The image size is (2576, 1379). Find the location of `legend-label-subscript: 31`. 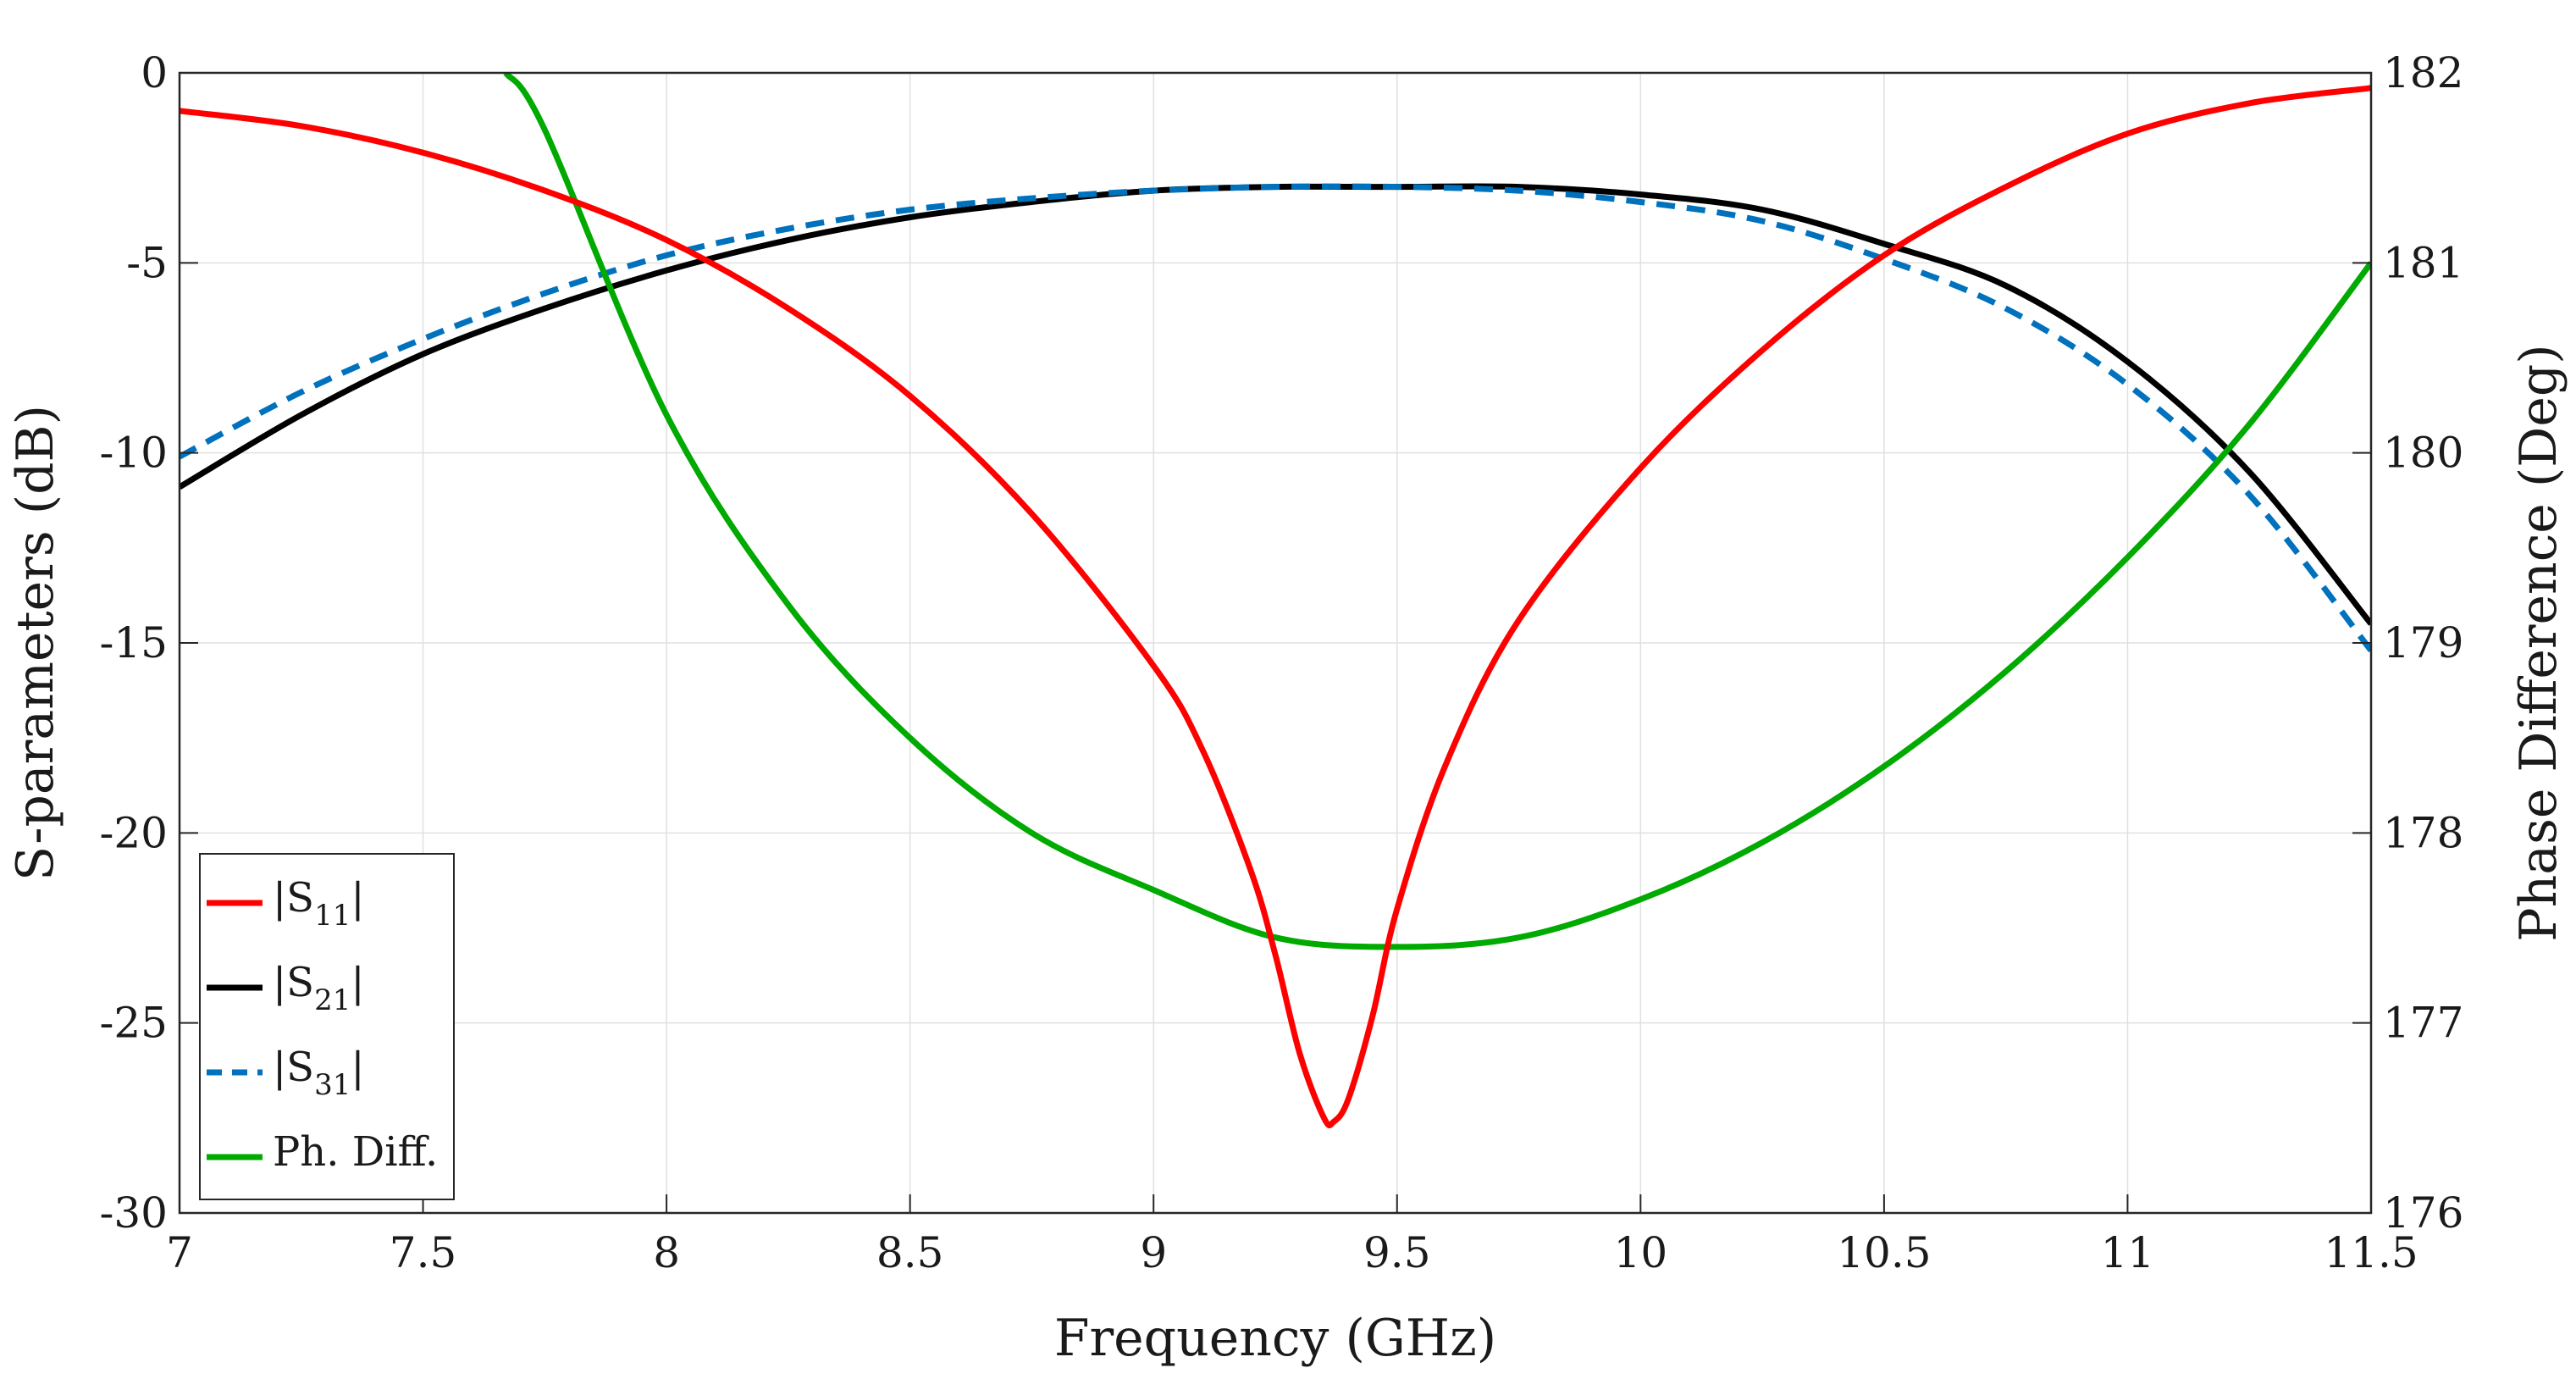

legend-label-subscript: 31 is located at coordinates (332, 1085).